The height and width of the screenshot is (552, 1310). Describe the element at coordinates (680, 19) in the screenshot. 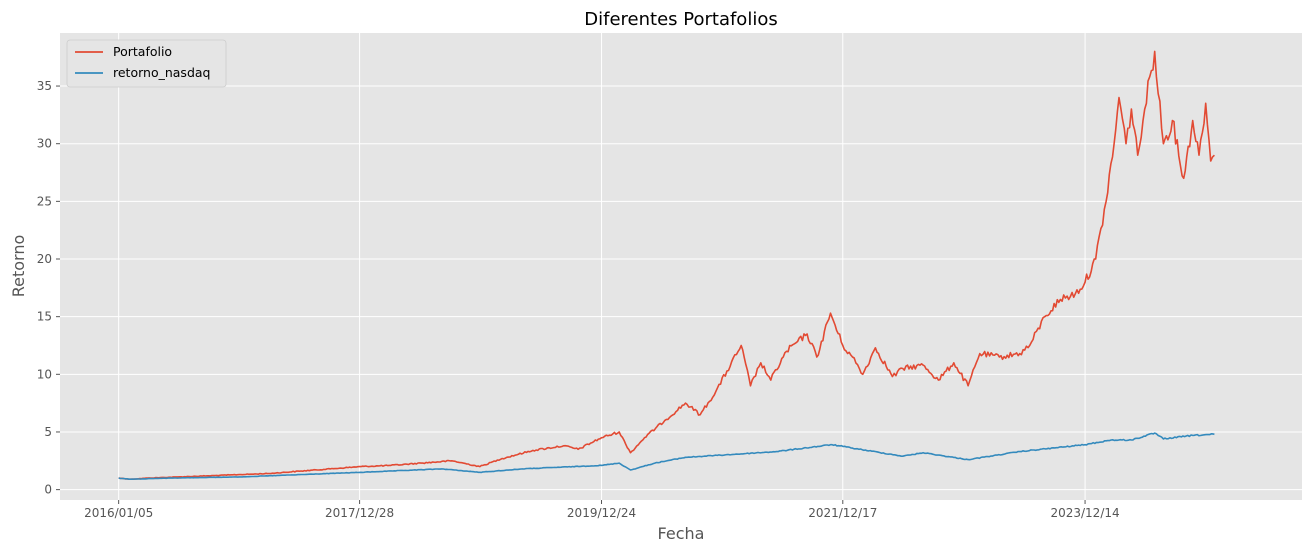

I see `chart-title: Diferentes Portafolios` at that location.